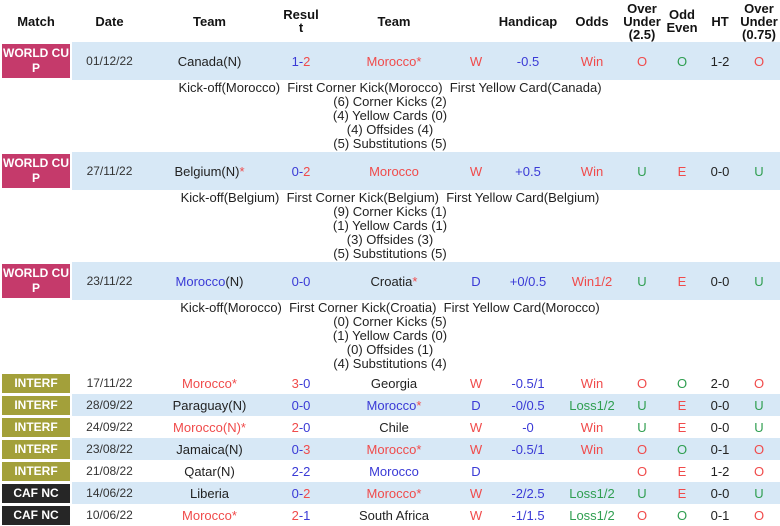  I want to click on home-team-cell: Liberia, so click(209, 493).